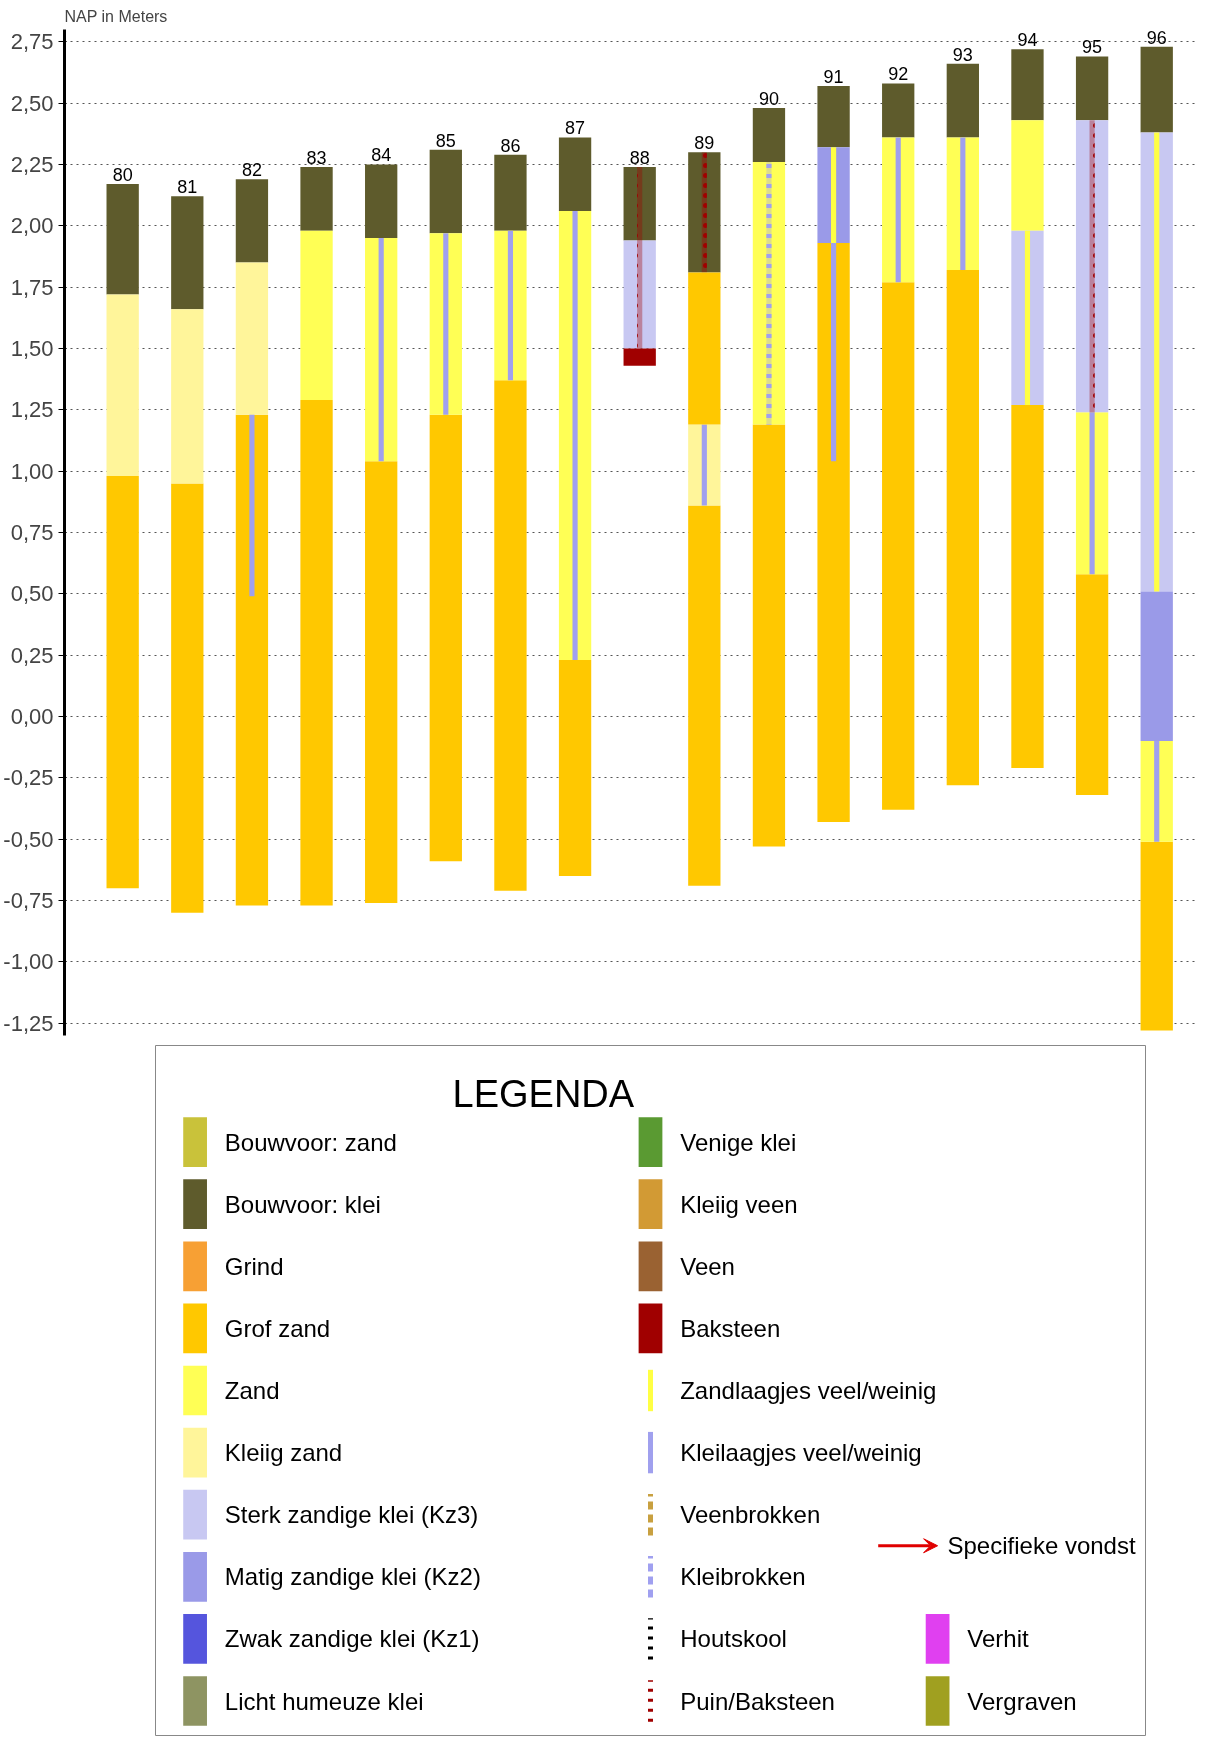 The height and width of the screenshot is (1755, 1218). What do you see at coordinates (302, 1204) in the screenshot?
I see `legend-label: Bouwvoor: klei` at bounding box center [302, 1204].